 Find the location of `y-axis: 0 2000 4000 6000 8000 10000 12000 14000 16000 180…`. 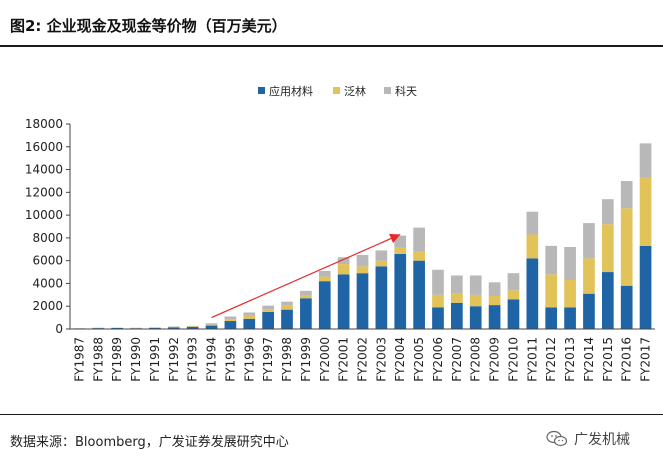

y-axis: 0 2000 4000 6000 8000 10000 12000 14000 16000 180… is located at coordinates (48, 226).